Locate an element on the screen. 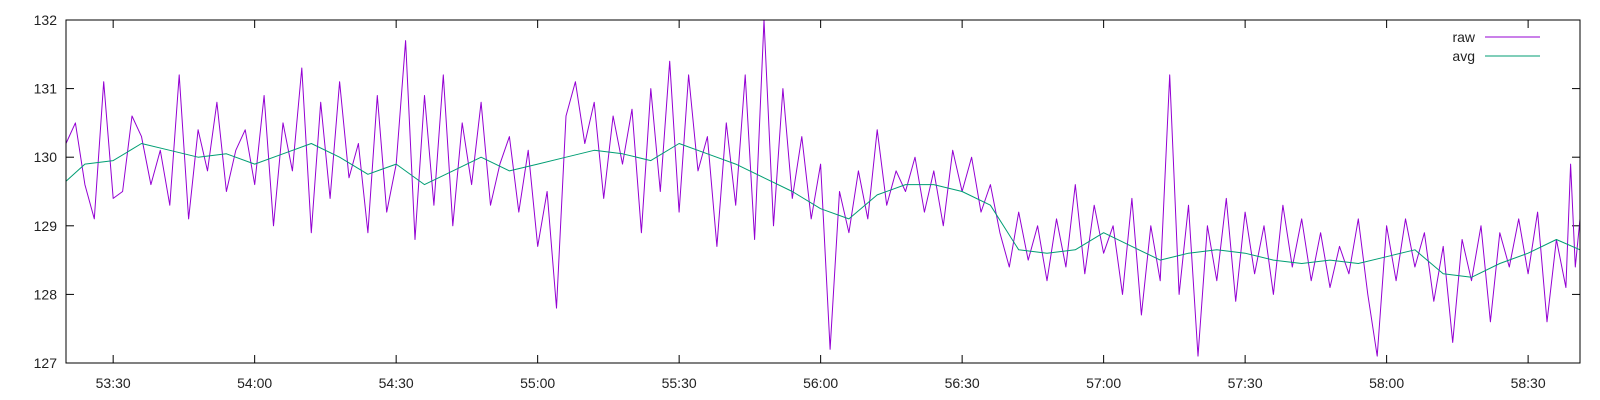 The image size is (1600, 400). x-tick-label: 53:30 is located at coordinates (113, 383).